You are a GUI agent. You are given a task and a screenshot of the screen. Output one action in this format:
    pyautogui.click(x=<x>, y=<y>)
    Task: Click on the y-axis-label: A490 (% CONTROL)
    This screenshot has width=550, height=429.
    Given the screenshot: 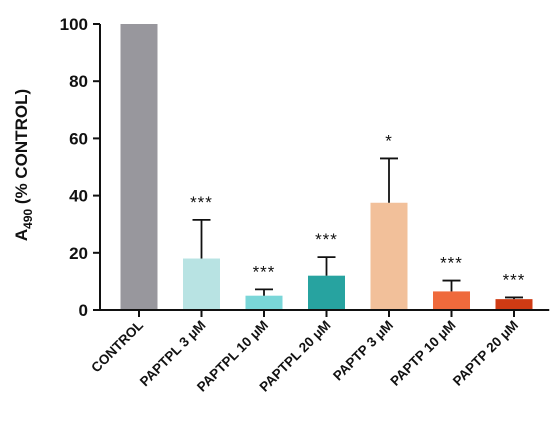 What is the action you would take?
    pyautogui.click(x=23, y=165)
    